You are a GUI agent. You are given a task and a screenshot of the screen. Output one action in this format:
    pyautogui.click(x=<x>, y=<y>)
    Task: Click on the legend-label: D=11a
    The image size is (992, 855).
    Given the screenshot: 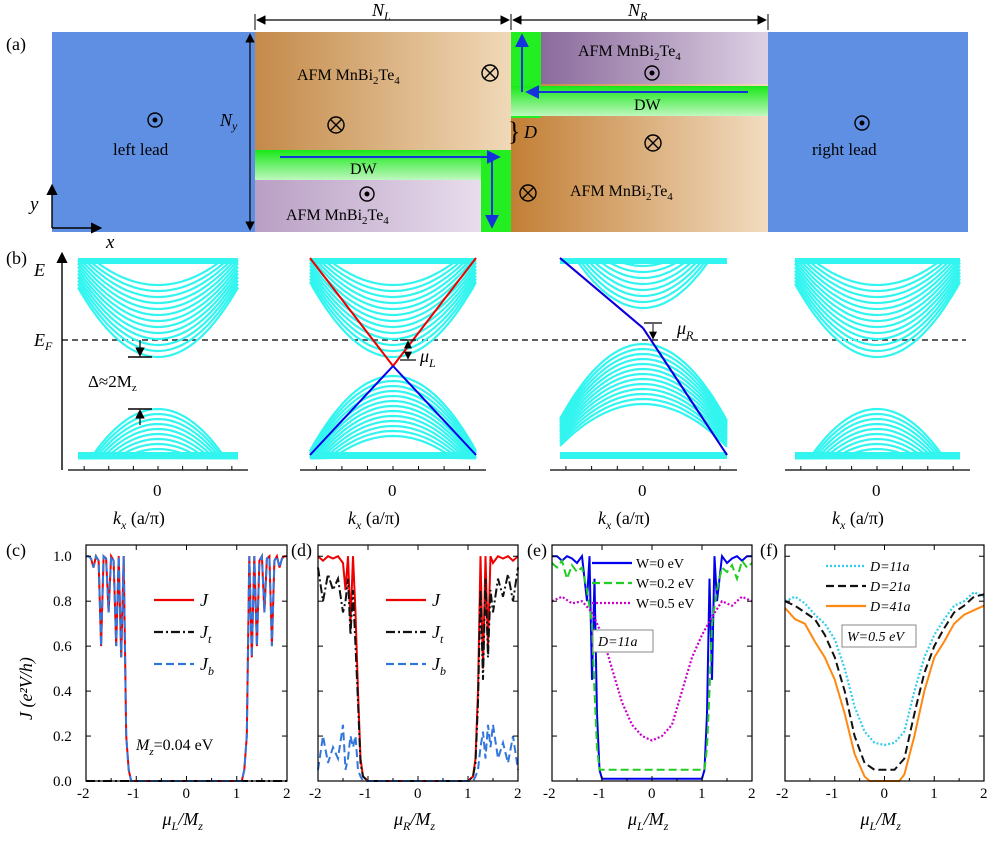 What is the action you would take?
    pyautogui.click(x=889, y=567)
    